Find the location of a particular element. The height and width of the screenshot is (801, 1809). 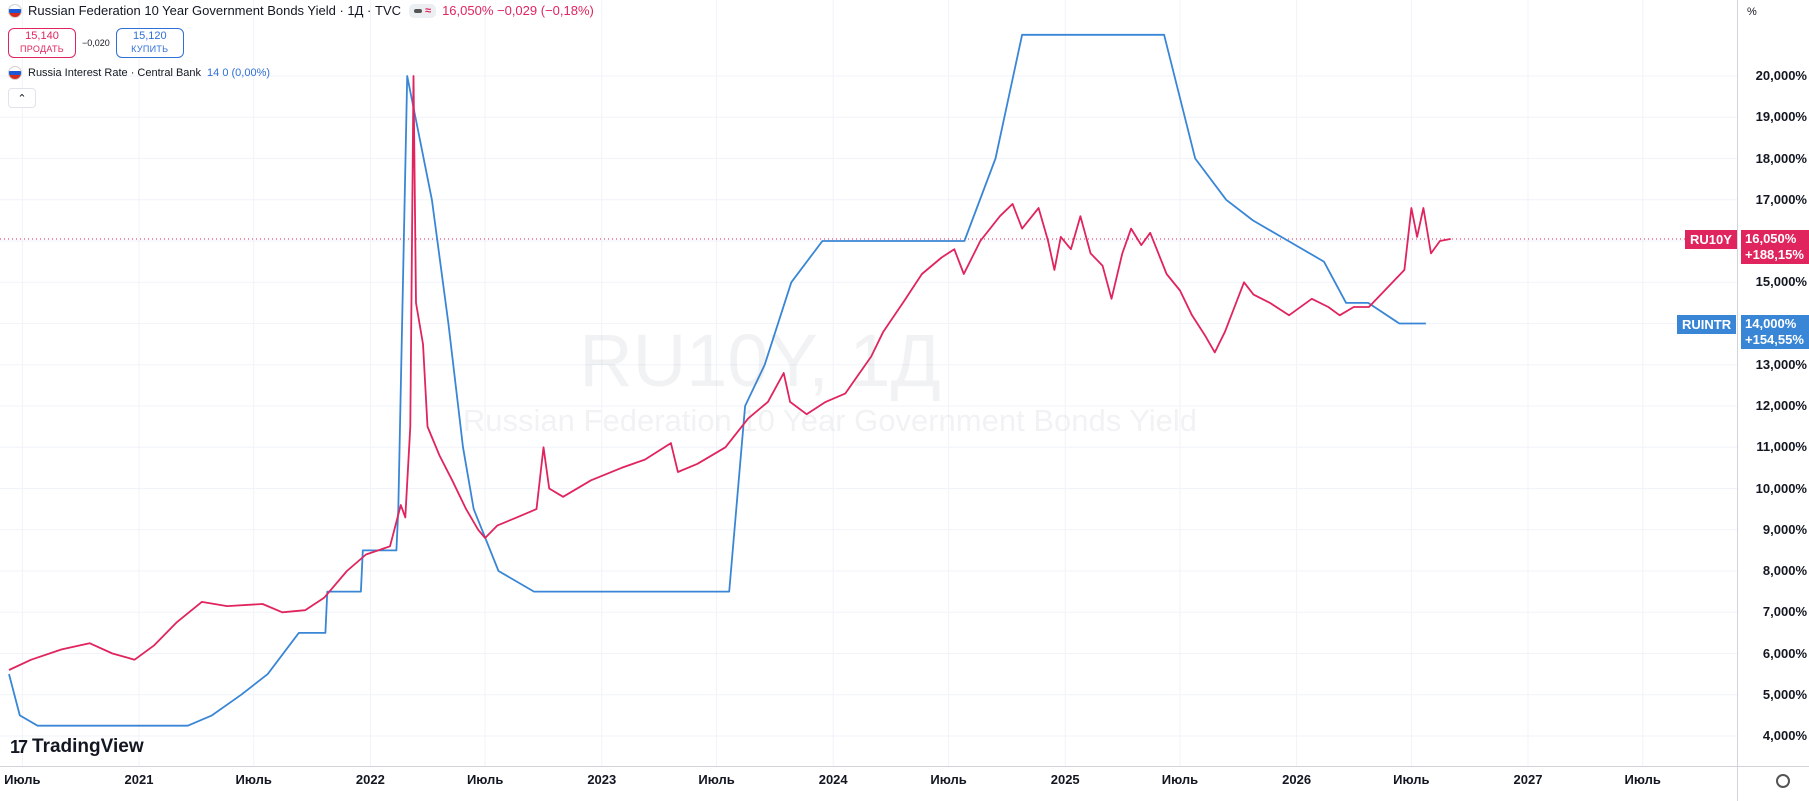

last-value: 14,000% is located at coordinates (1771, 323).